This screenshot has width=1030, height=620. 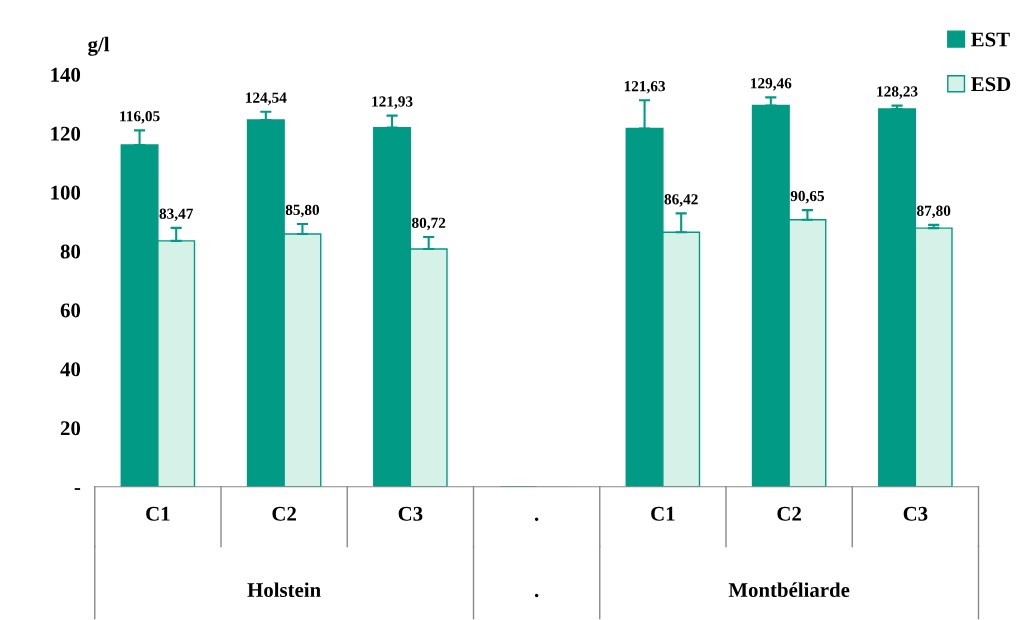 What do you see at coordinates (176, 215) in the screenshot?
I see `data-label: 83,47` at bounding box center [176, 215].